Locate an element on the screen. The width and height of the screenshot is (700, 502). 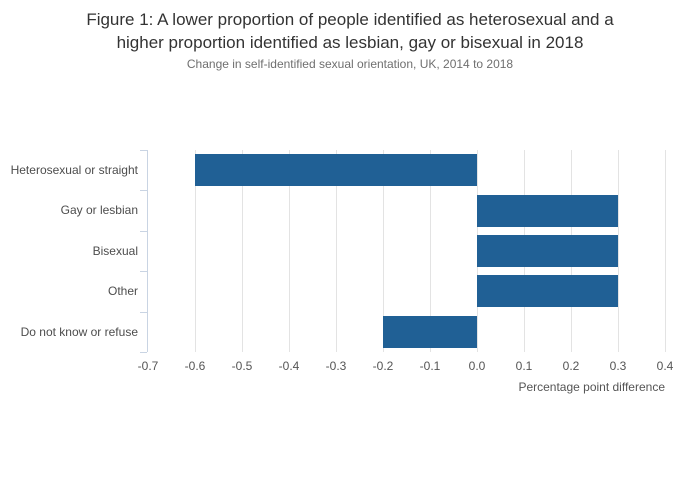
y-category-label: Heterosexual or straight is located at coordinates (74, 170).